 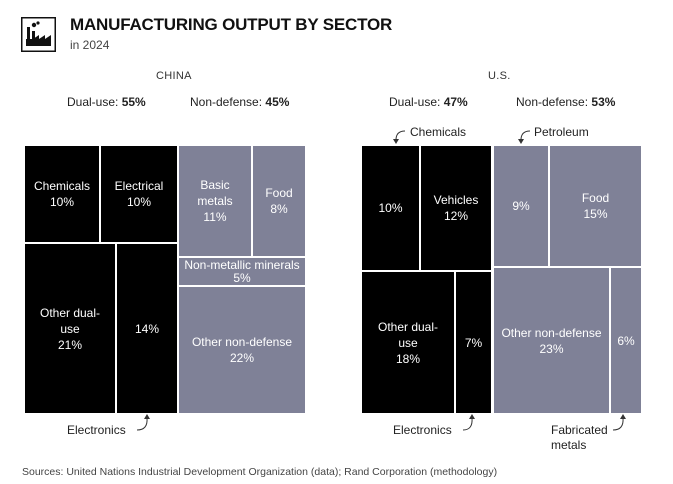 I want to click on china-electronics-cell: 14%, so click(x=147, y=328).